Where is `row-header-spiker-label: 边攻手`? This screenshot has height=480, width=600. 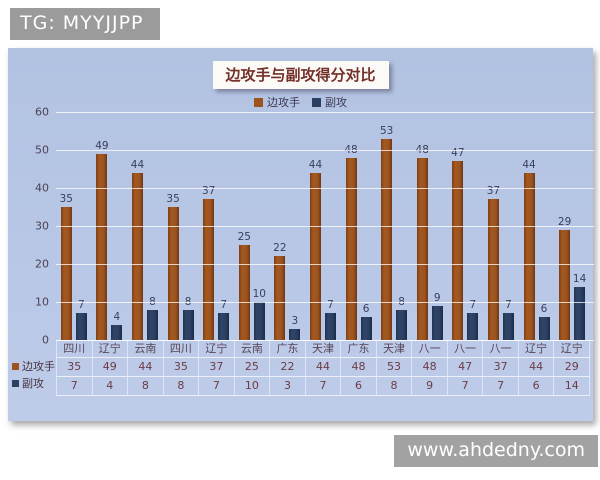 row-header-spiker-label: 边攻手 is located at coordinates (38, 366).